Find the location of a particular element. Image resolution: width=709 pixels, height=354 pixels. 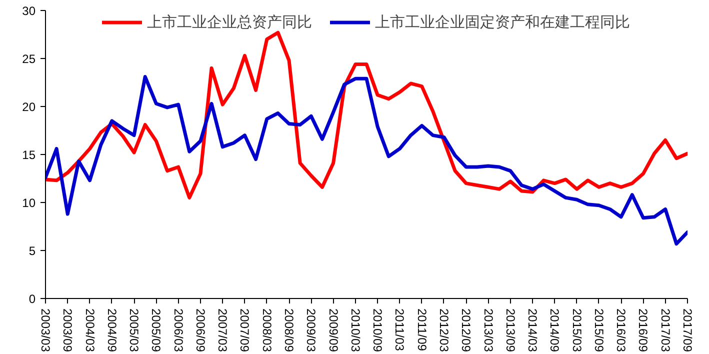

x-tick-label: 2011/03 is located at coordinates (399, 330).